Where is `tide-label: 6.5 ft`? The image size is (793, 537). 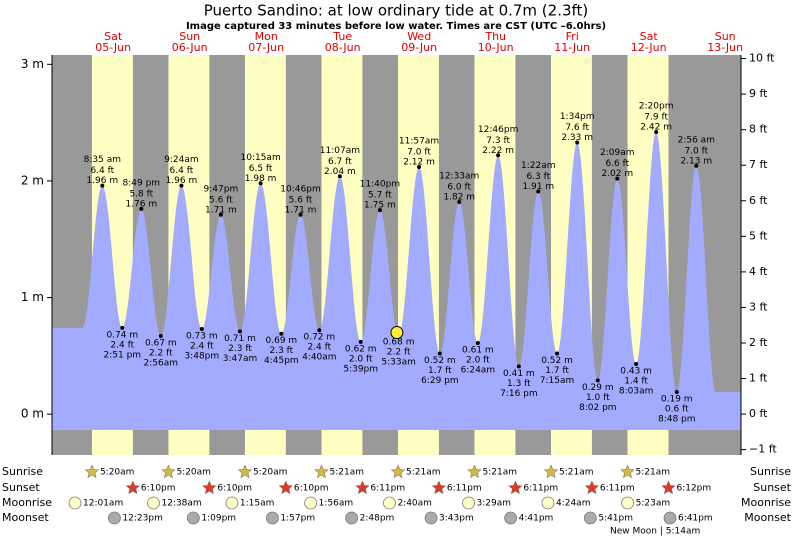 tide-label: 6.5 ft is located at coordinates (261, 169).